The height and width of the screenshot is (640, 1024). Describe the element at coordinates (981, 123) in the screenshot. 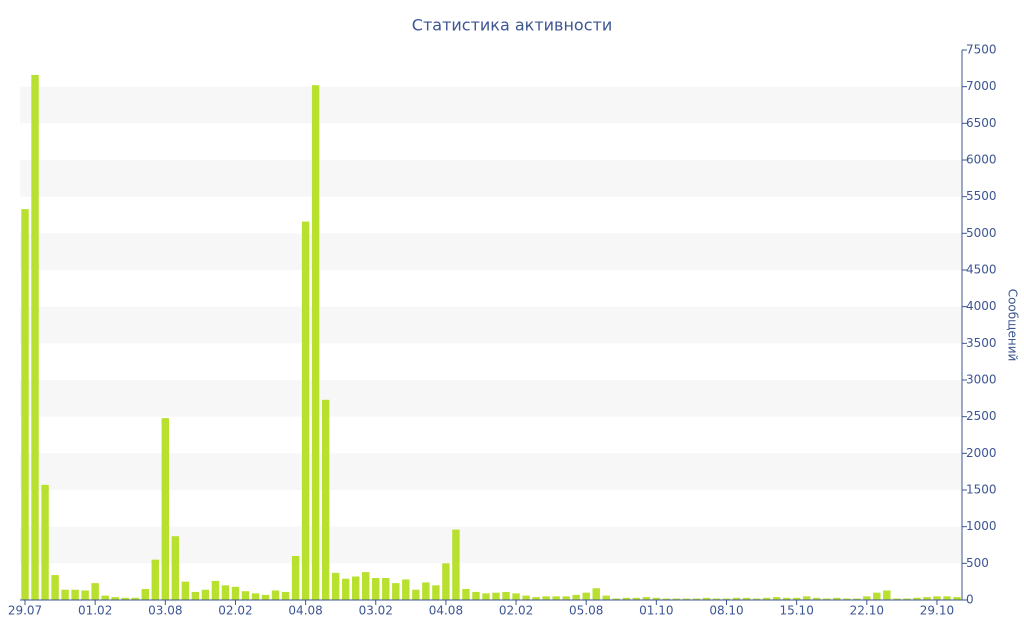

I see `y-tick-label: 6500` at that location.